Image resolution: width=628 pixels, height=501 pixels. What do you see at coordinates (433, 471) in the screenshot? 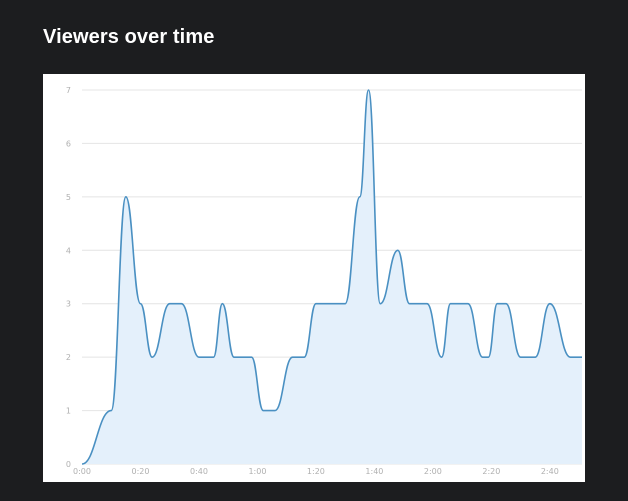
I see `x-tick-label: 2:00` at bounding box center [433, 471].